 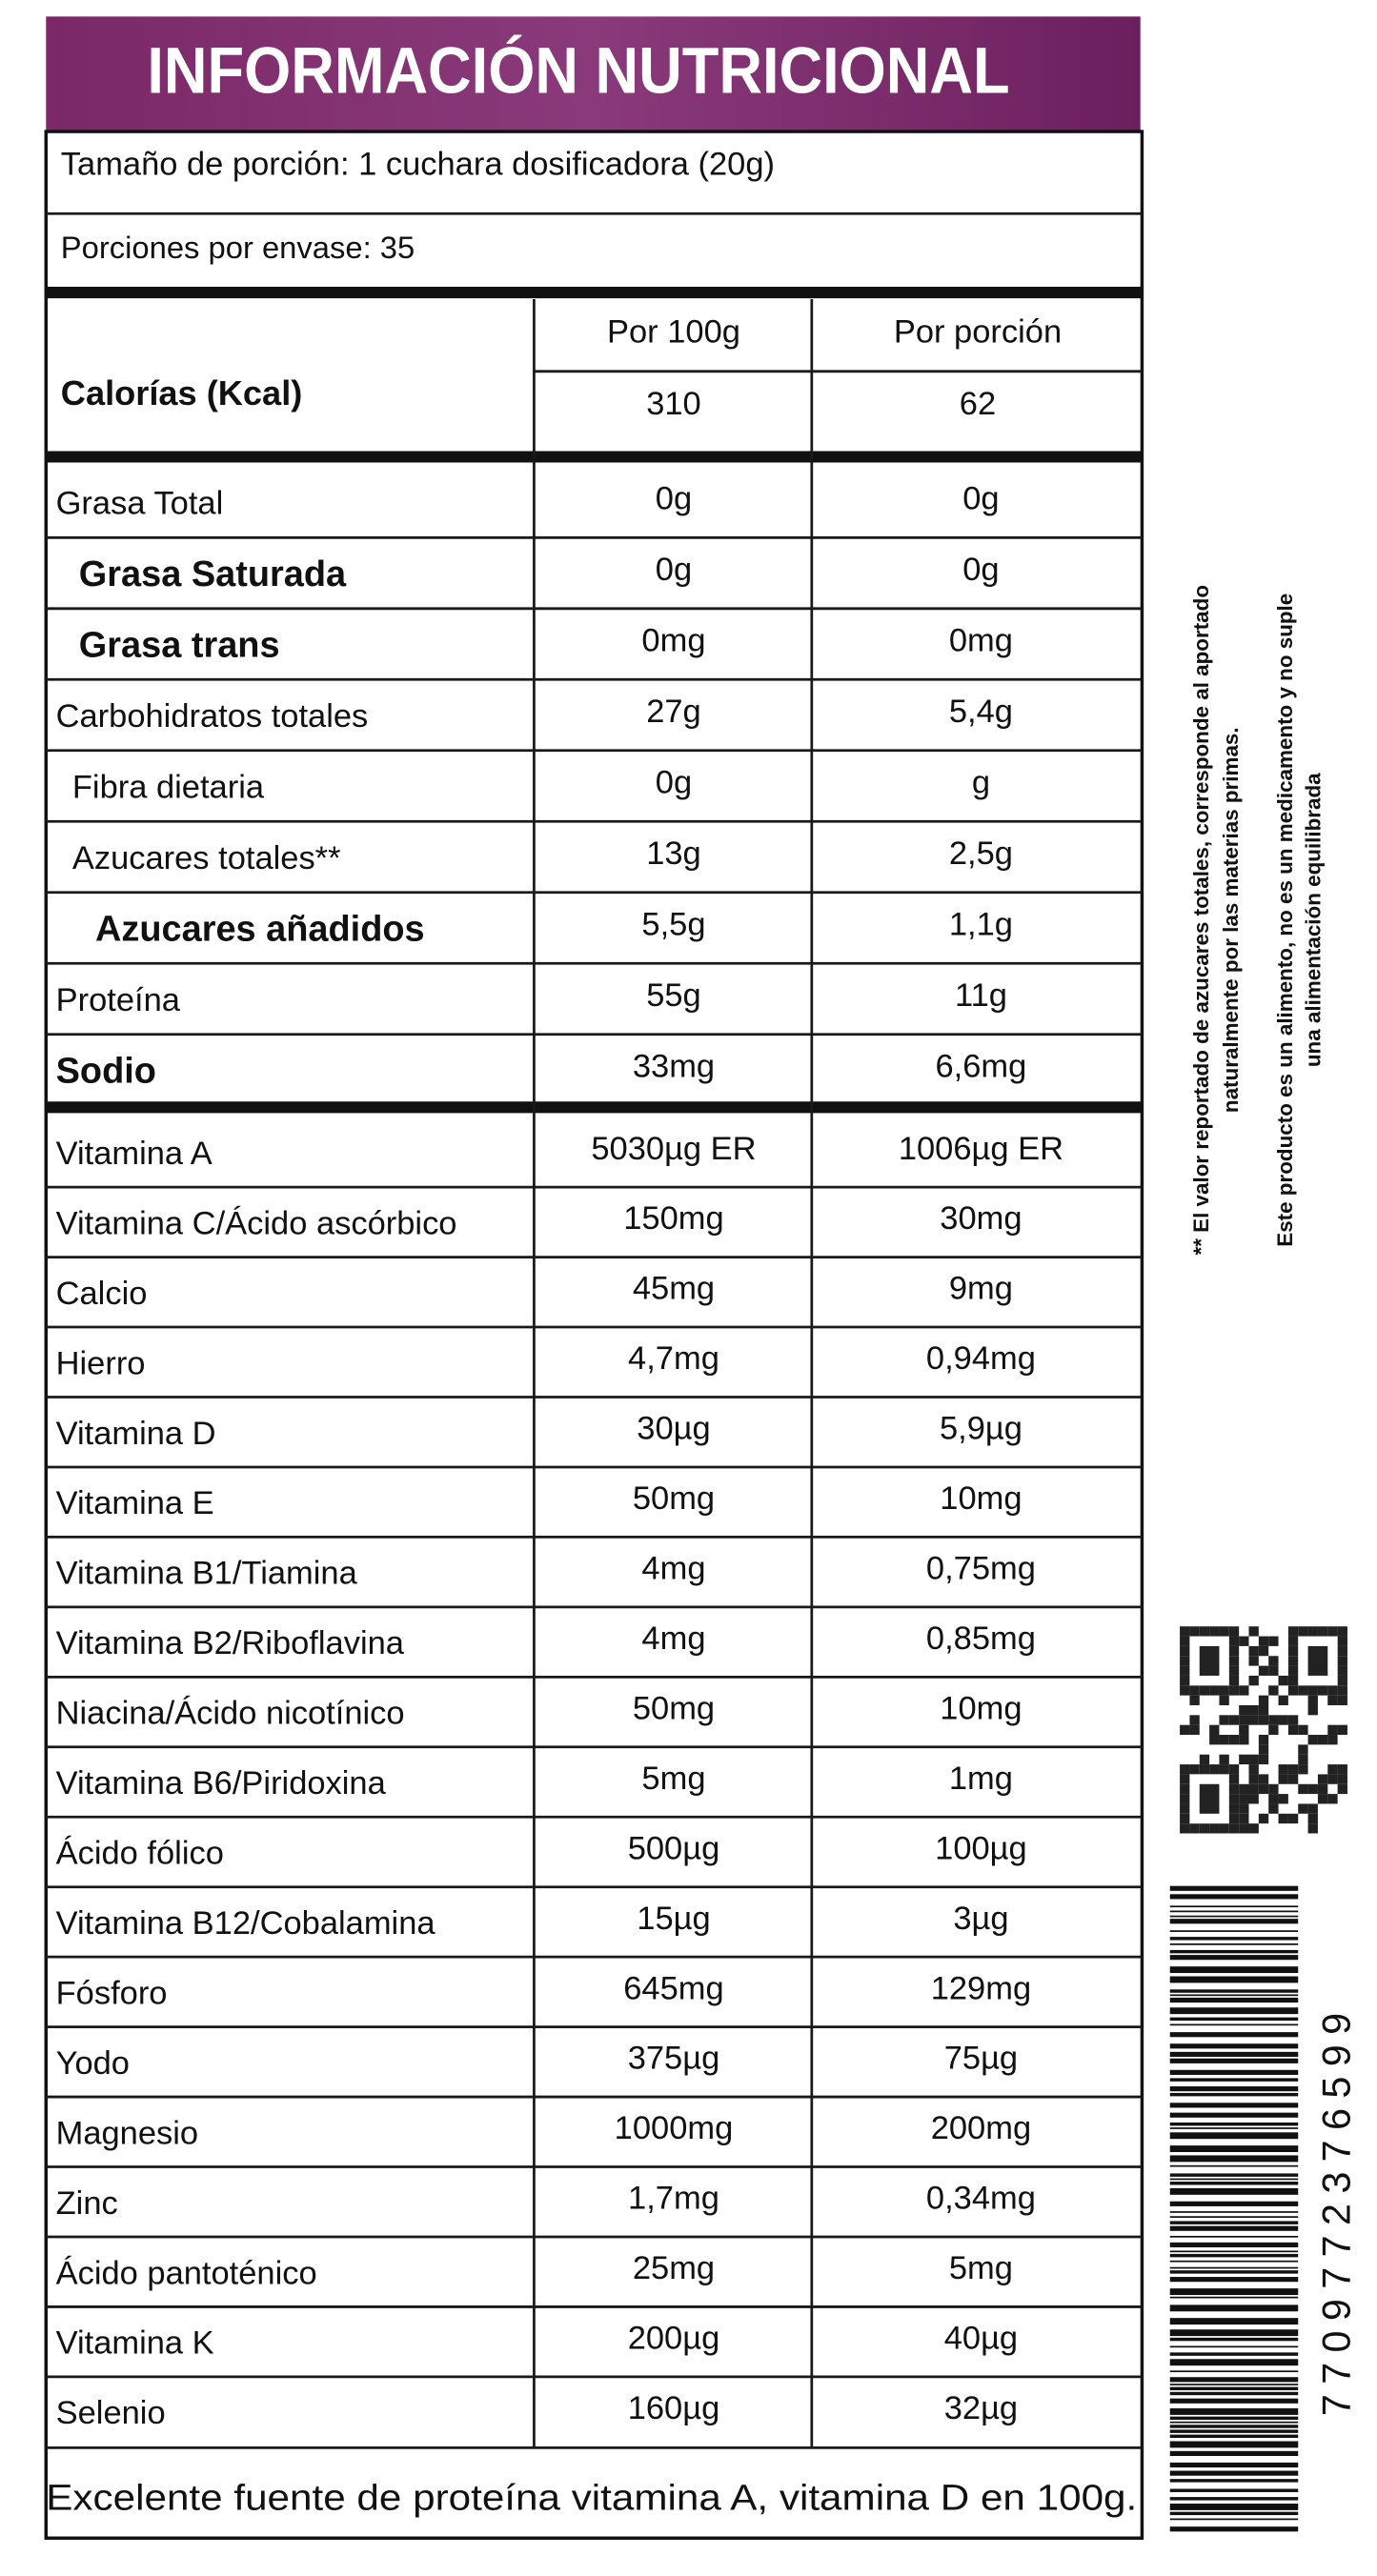 What do you see at coordinates (981, 1988) in the screenshot?
I see `value-per-portion: 129mg` at bounding box center [981, 1988].